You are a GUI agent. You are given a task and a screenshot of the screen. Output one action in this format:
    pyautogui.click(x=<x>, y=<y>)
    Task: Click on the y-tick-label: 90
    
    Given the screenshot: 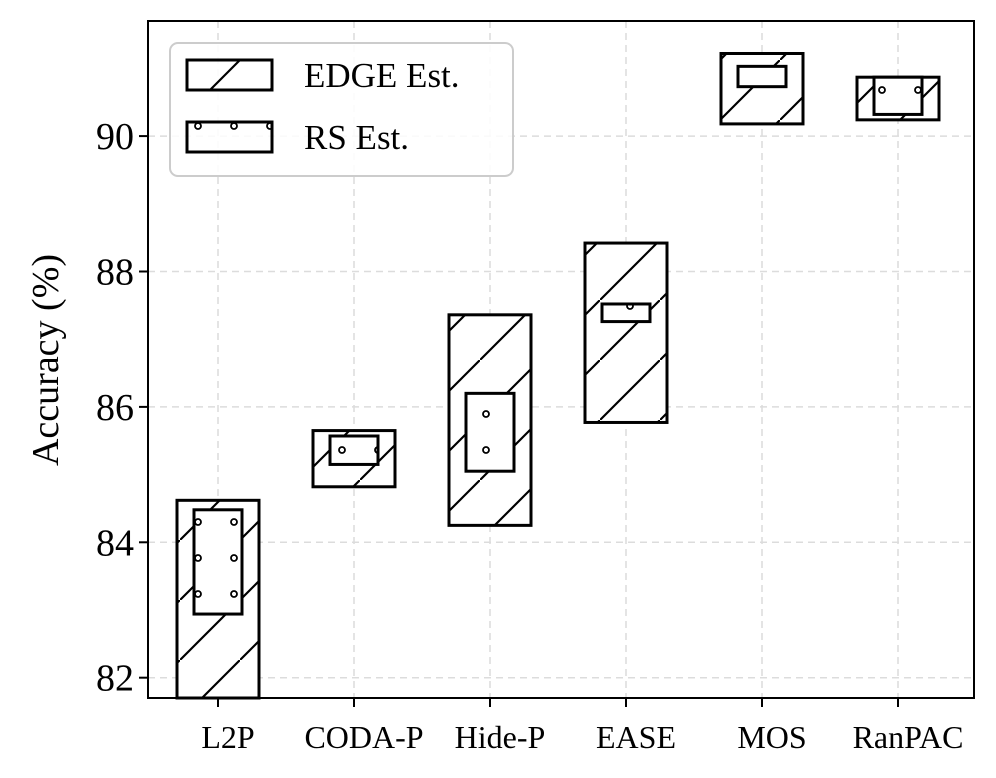 What is the action you would take?
    pyautogui.click(x=115, y=137)
    